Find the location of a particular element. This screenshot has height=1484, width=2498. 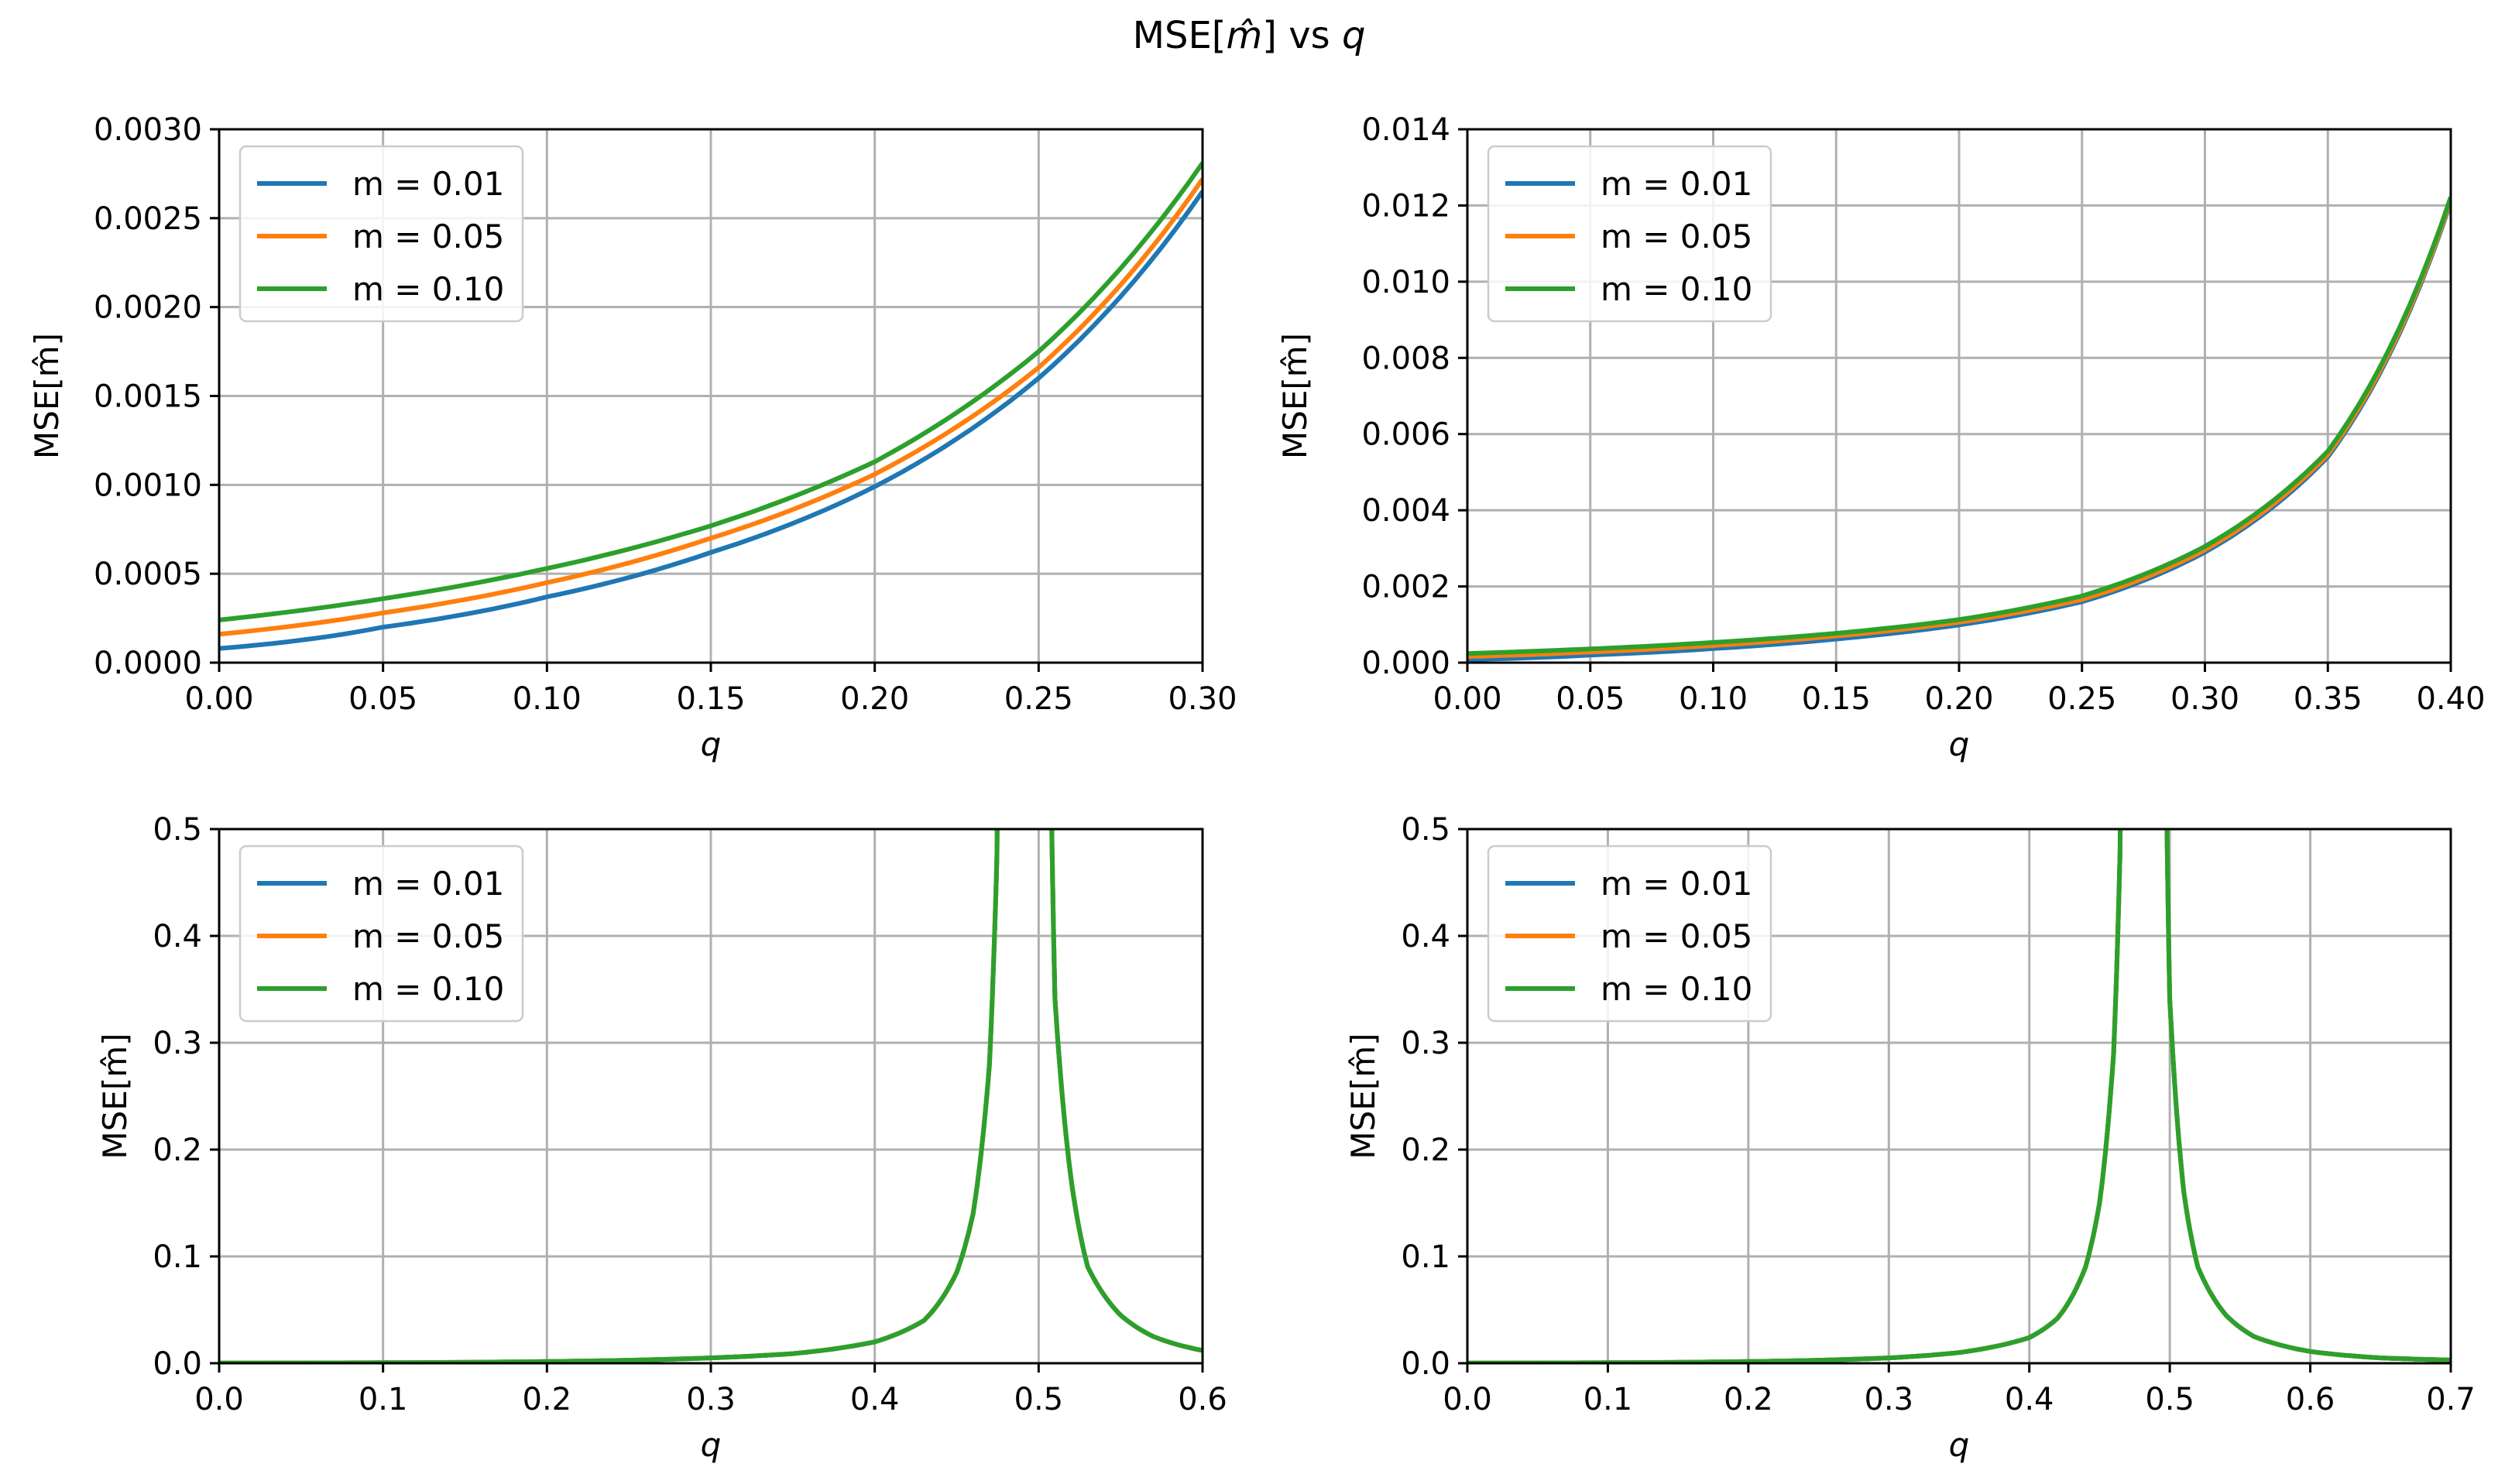

y-tick-label: 0.0000 is located at coordinates (148, 663).